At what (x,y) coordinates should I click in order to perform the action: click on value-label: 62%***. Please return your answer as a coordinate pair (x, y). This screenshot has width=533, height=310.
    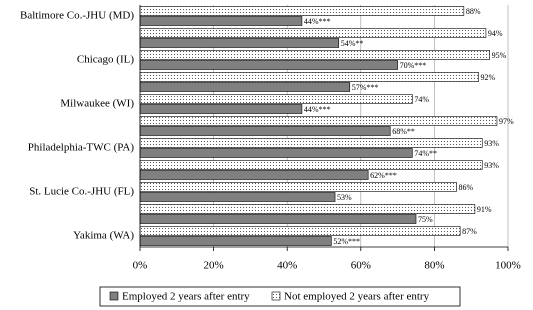
    Looking at the image, I should click on (383, 175).